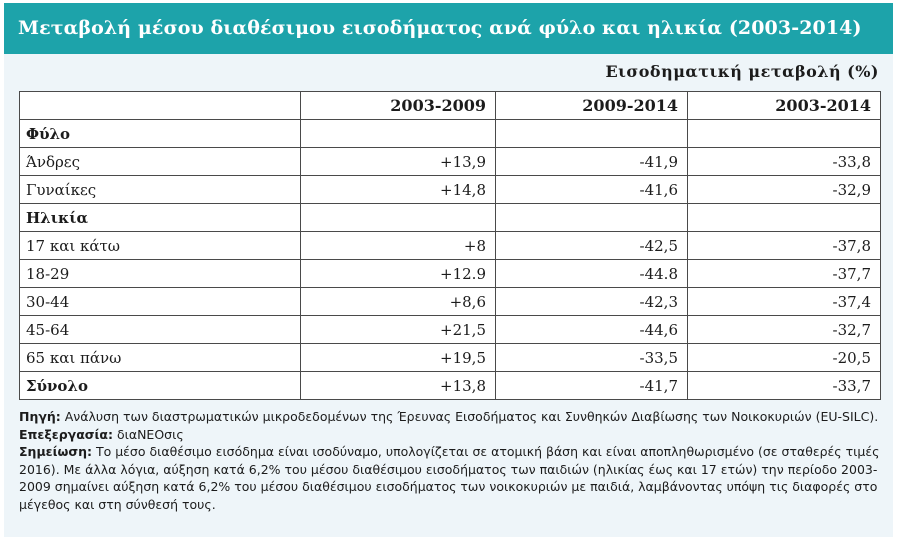  Describe the element at coordinates (784, 273) in the screenshot. I see `cell-value: -37,7` at that location.